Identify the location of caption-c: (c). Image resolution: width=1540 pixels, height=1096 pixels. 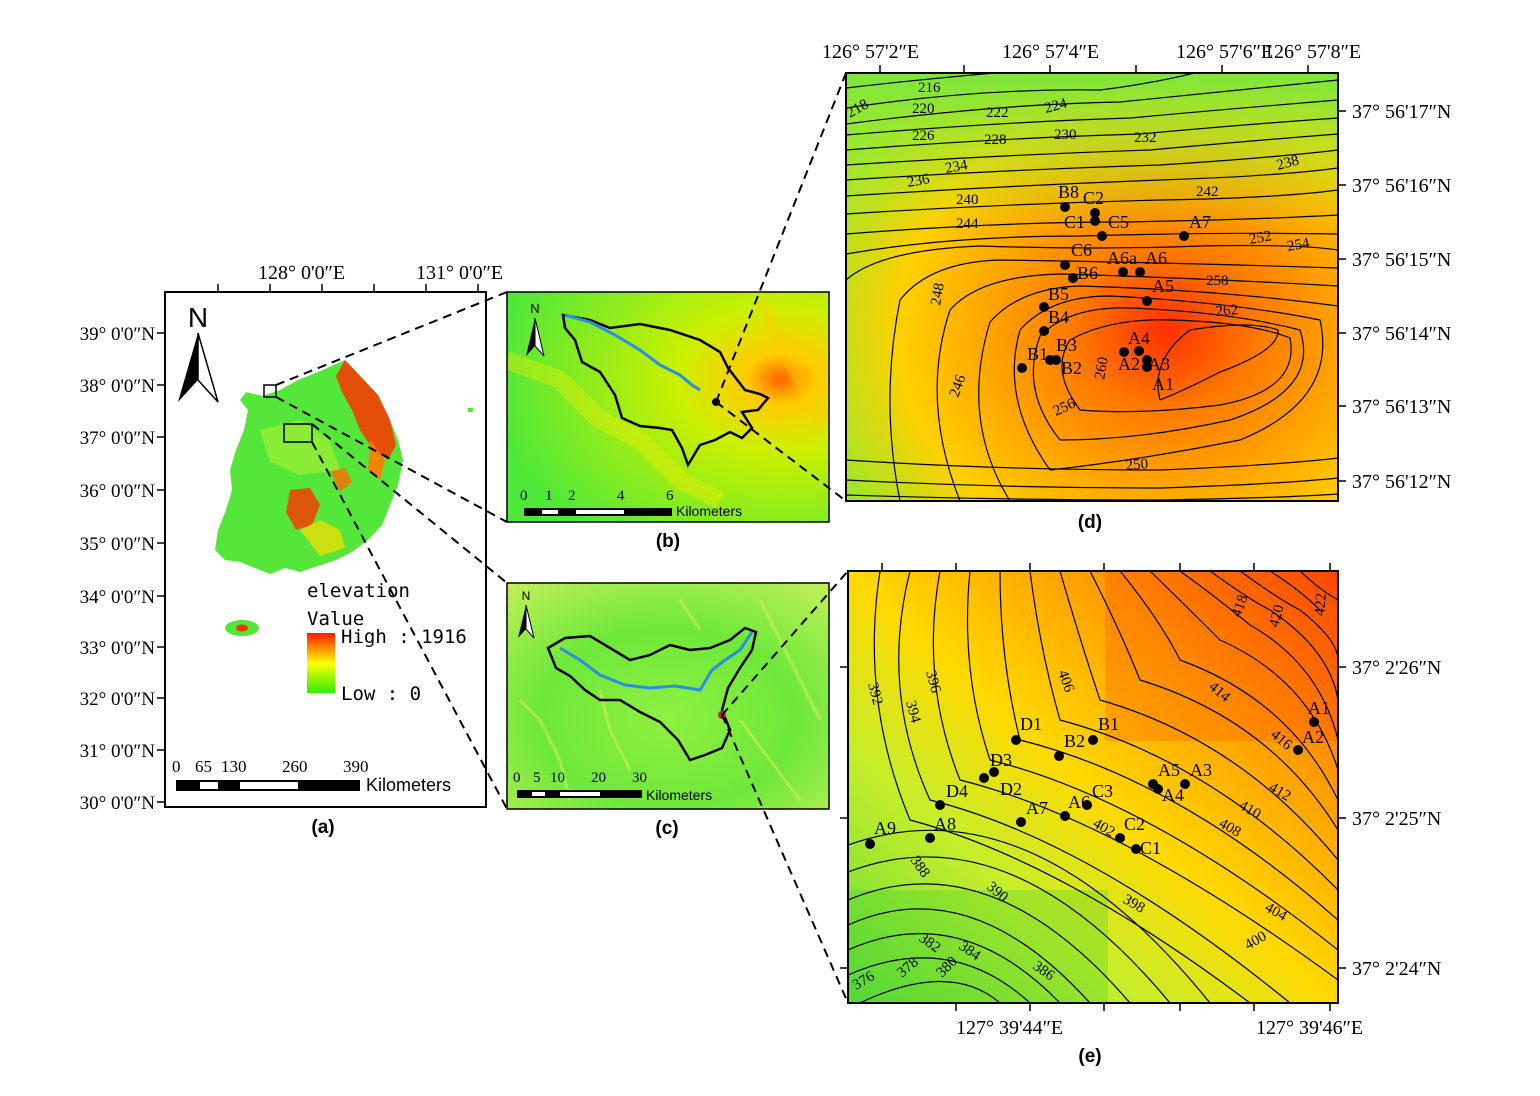
(666, 828).